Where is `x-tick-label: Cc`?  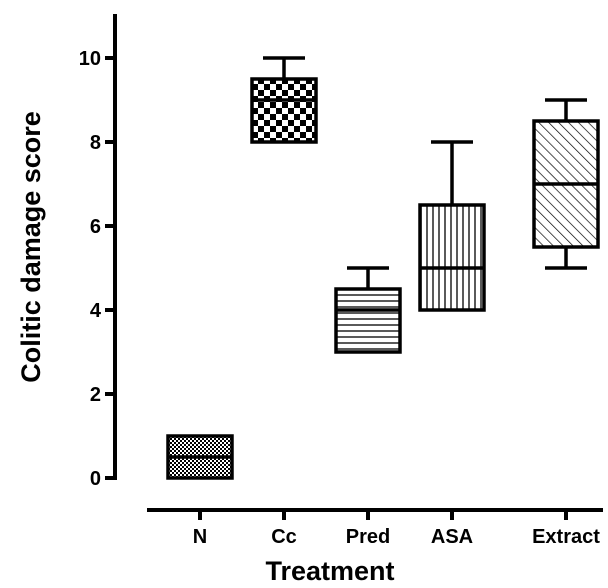
x-tick-label: Cc is located at coordinates (284, 537).